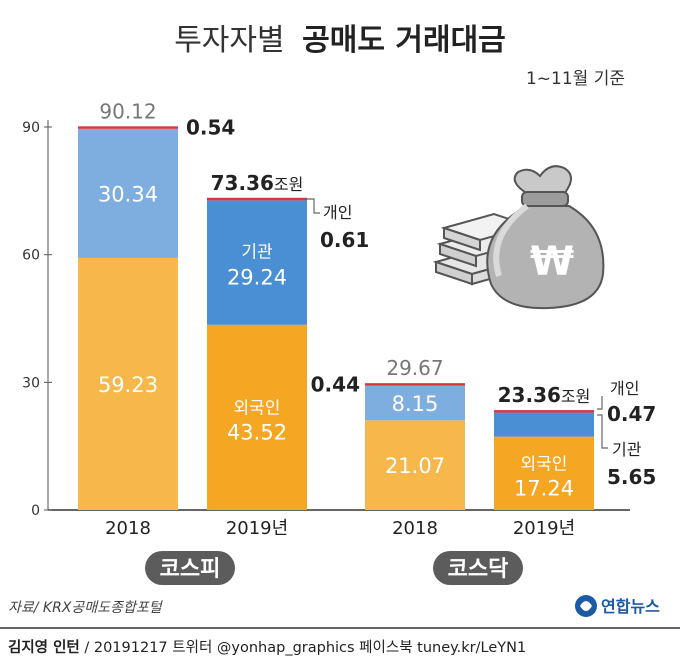 This screenshot has width=680, height=667. I want to click on value-label-kospi-0-inst: 30.34, so click(128, 194).